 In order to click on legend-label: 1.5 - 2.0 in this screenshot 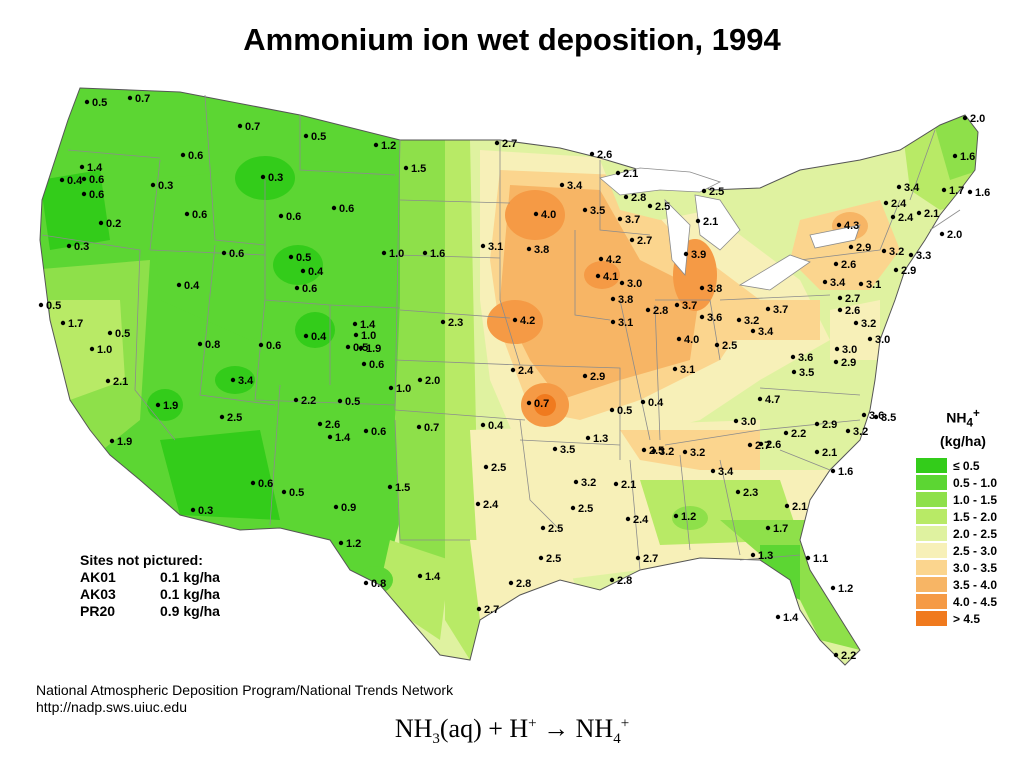, I will do `click(975, 516)`.